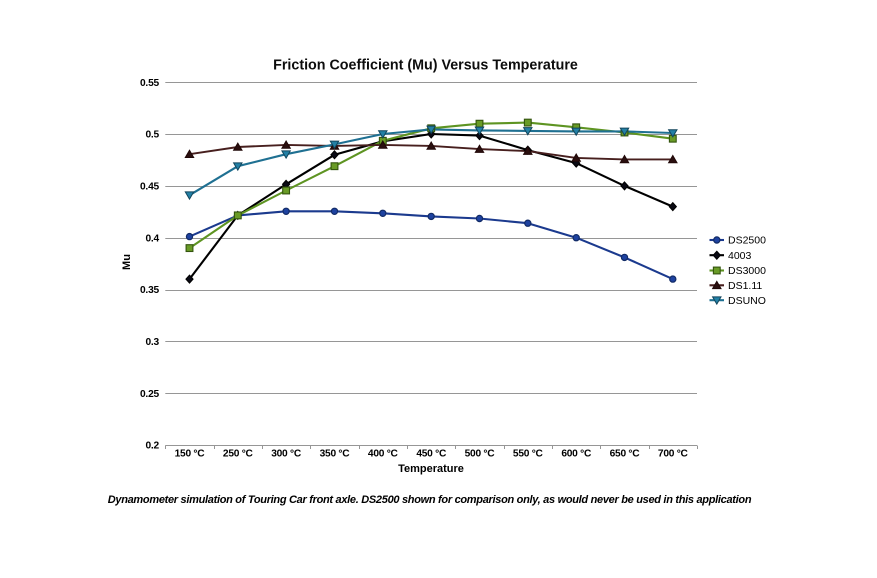 This screenshot has height=578, width=877. What do you see at coordinates (127, 262) in the screenshot?
I see `svg-text: Mu` at bounding box center [127, 262].